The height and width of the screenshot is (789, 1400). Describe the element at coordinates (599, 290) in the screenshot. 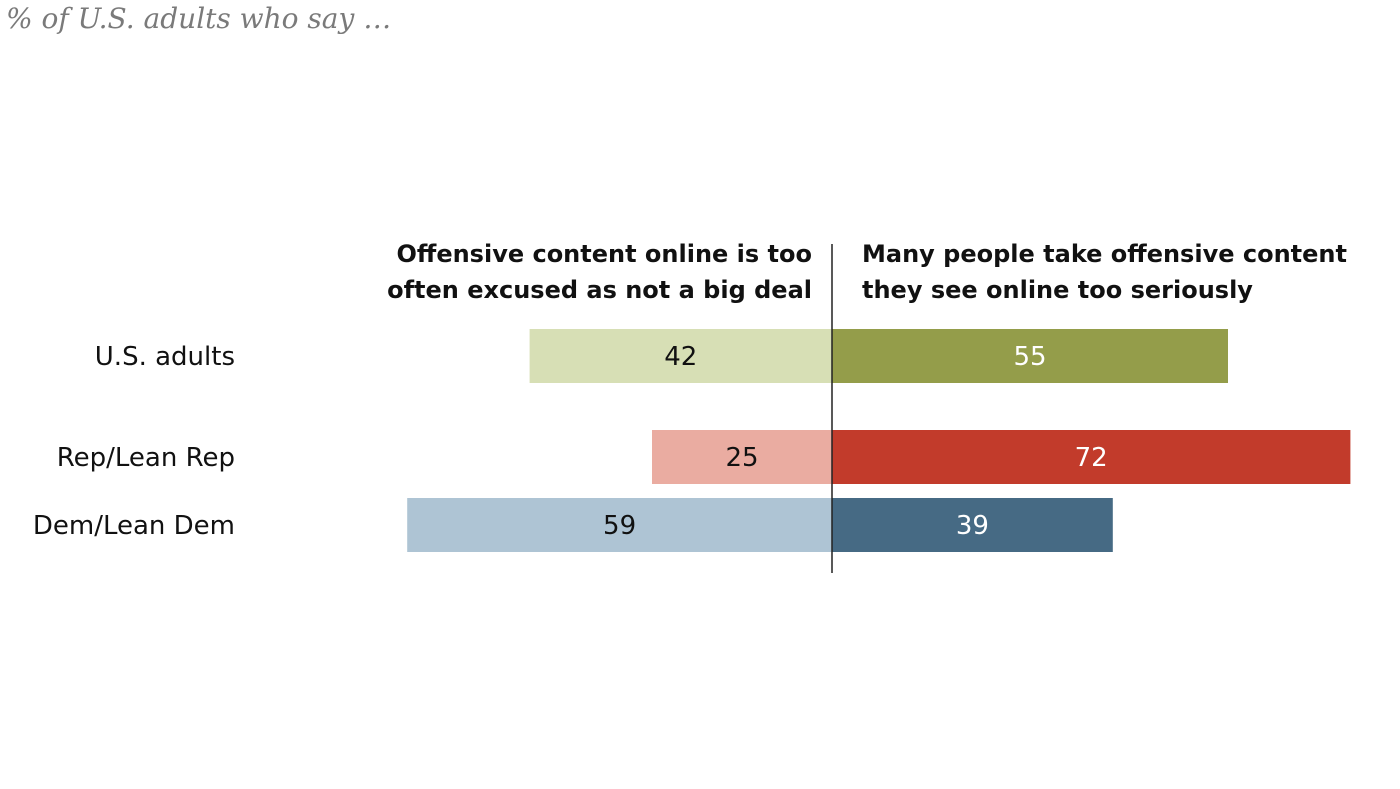

I see `left-column-header-line: often excused as not a big deal` at that location.